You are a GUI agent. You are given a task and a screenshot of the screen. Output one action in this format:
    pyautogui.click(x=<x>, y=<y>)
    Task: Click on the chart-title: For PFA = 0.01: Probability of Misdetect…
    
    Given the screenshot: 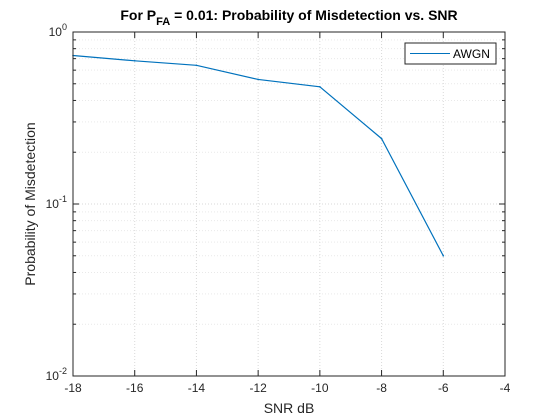 What is the action you would take?
    pyautogui.click(x=288, y=17)
    